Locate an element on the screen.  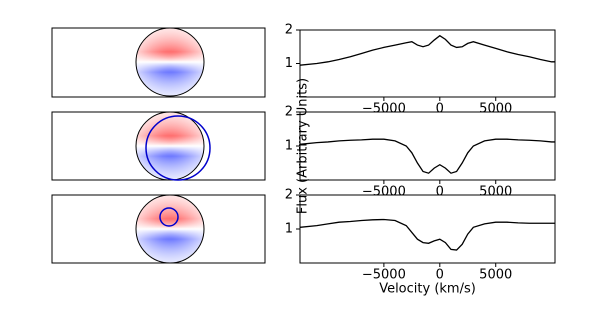
y-axis-label: Flux (Arbitrary Units) is located at coordinates (303, 146).